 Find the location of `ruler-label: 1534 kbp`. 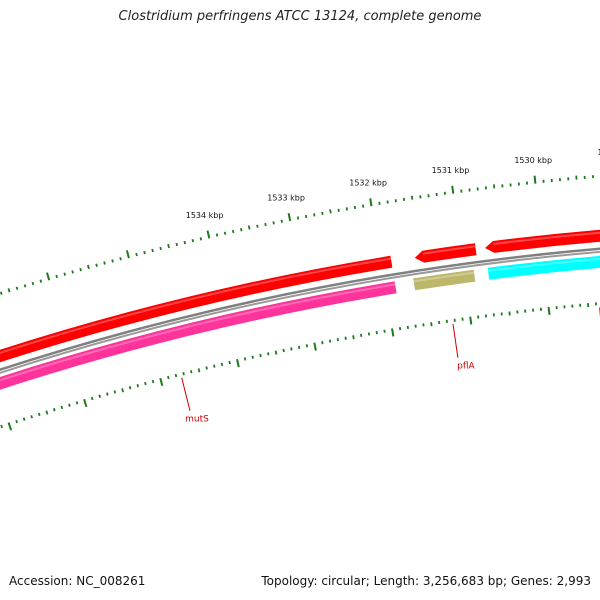

ruler-label: 1534 kbp is located at coordinates (205, 215).